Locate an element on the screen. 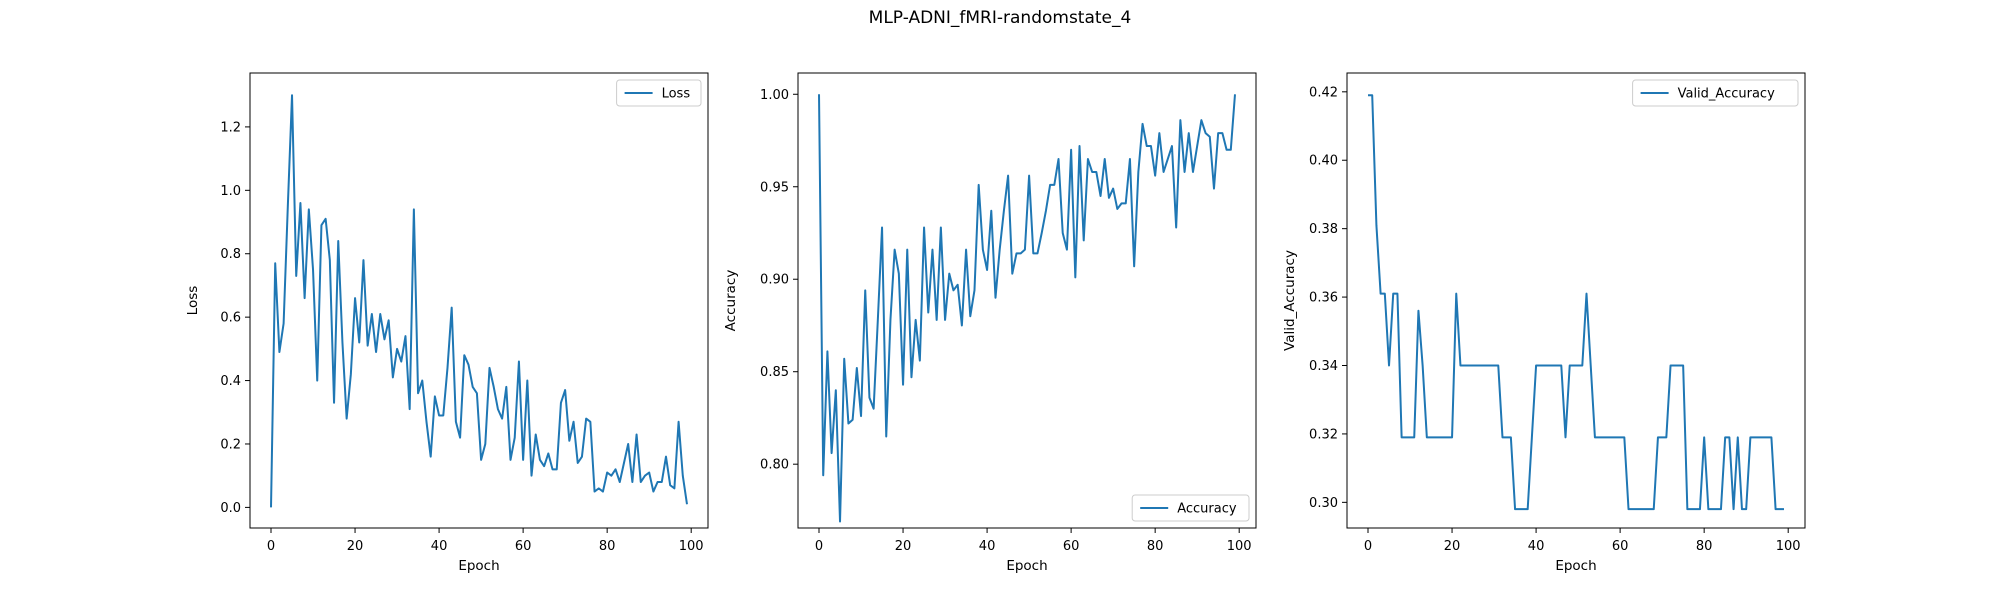  series-line-valid-accuracy is located at coordinates (1576, 302).